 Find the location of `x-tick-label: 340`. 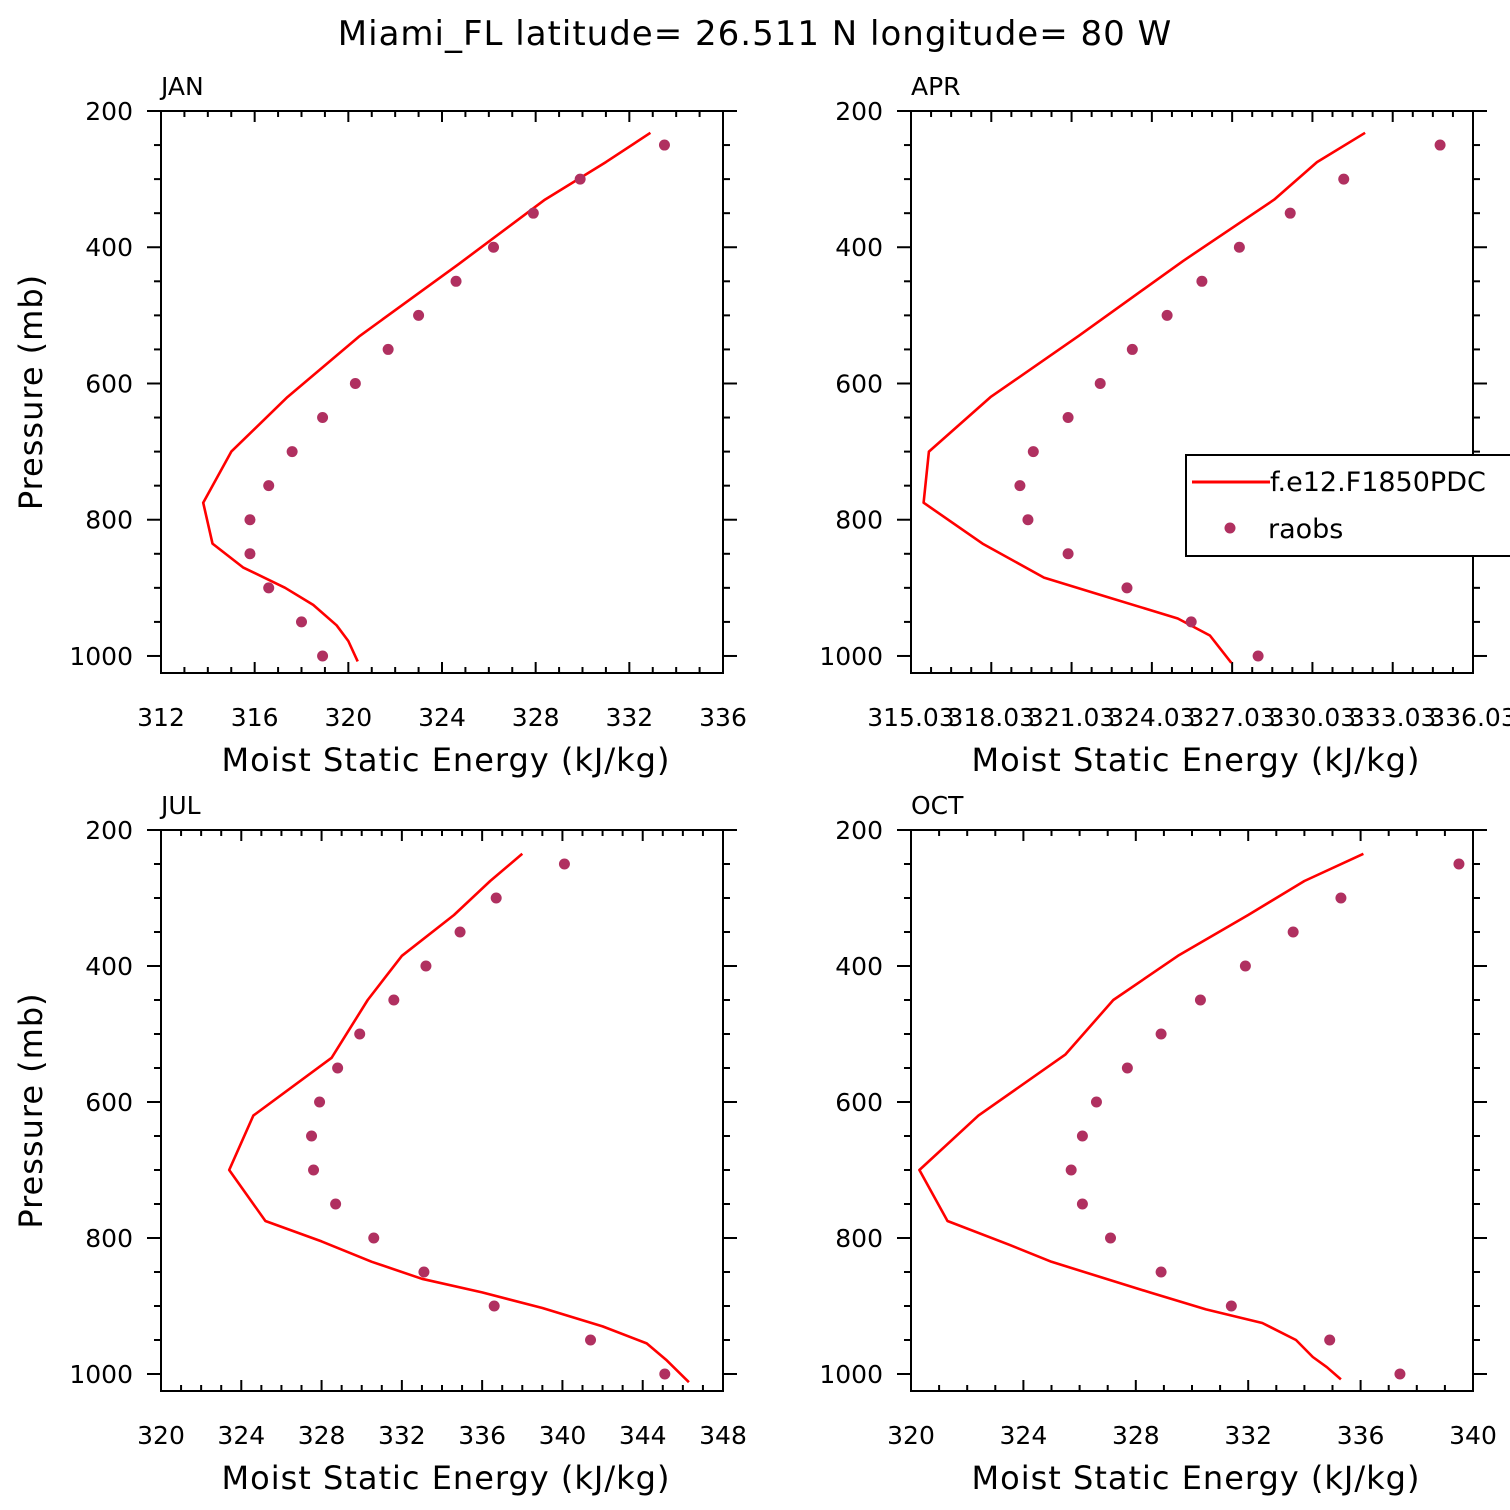

x-tick-label: 340 is located at coordinates (563, 1435).